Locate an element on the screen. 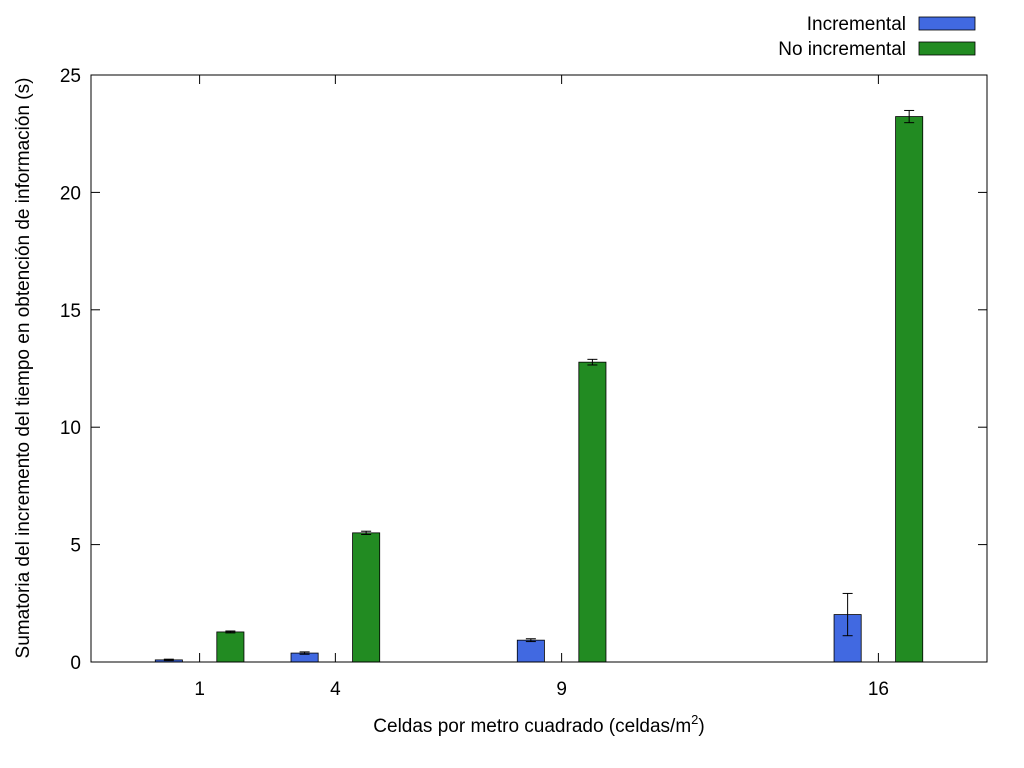  y-tick-label: 20 is located at coordinates (70, 193).